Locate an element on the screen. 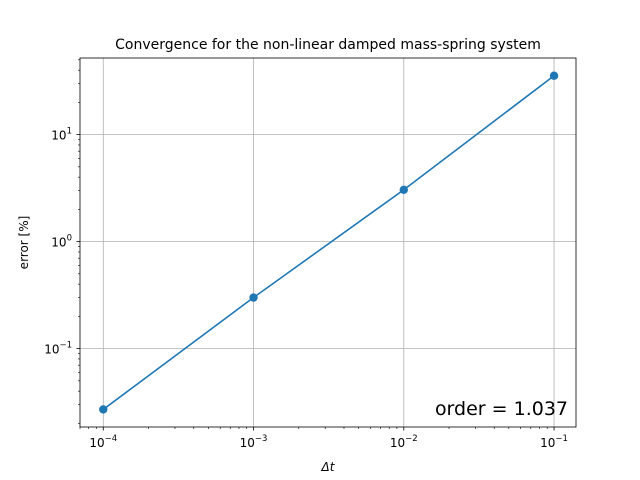  x-tick-label: 10⁻³ is located at coordinates (254, 442).